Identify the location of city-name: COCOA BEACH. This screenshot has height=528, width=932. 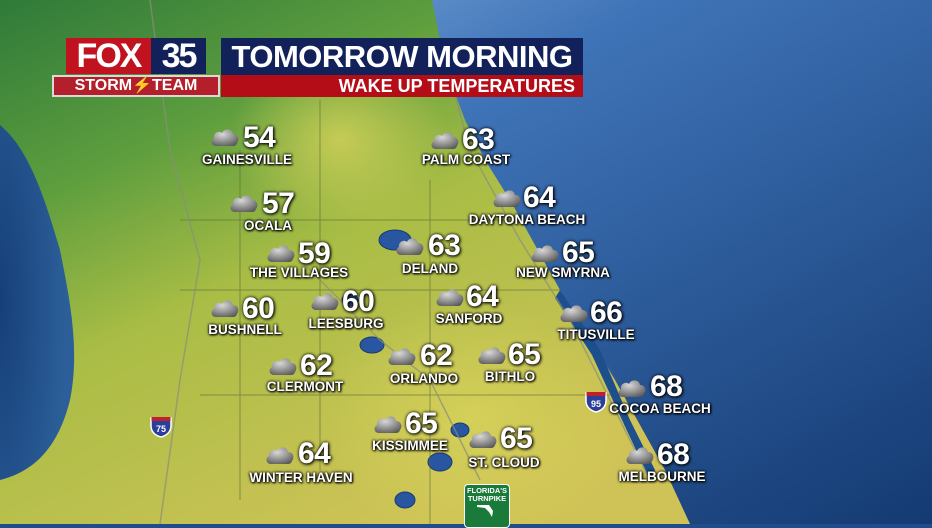
(660, 408).